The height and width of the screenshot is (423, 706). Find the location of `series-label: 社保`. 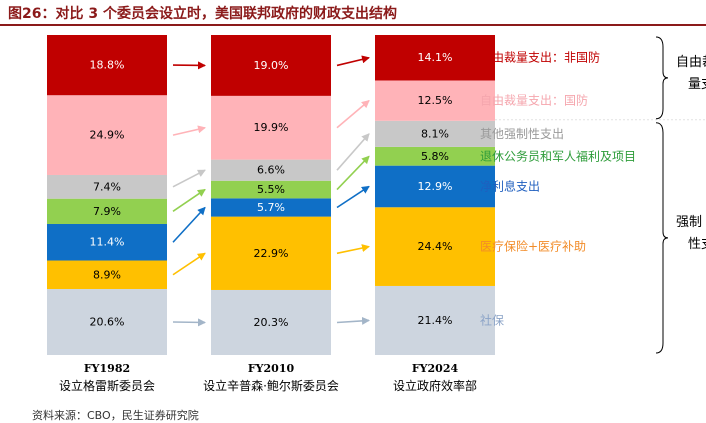

series-label: 社保 is located at coordinates (492, 319).